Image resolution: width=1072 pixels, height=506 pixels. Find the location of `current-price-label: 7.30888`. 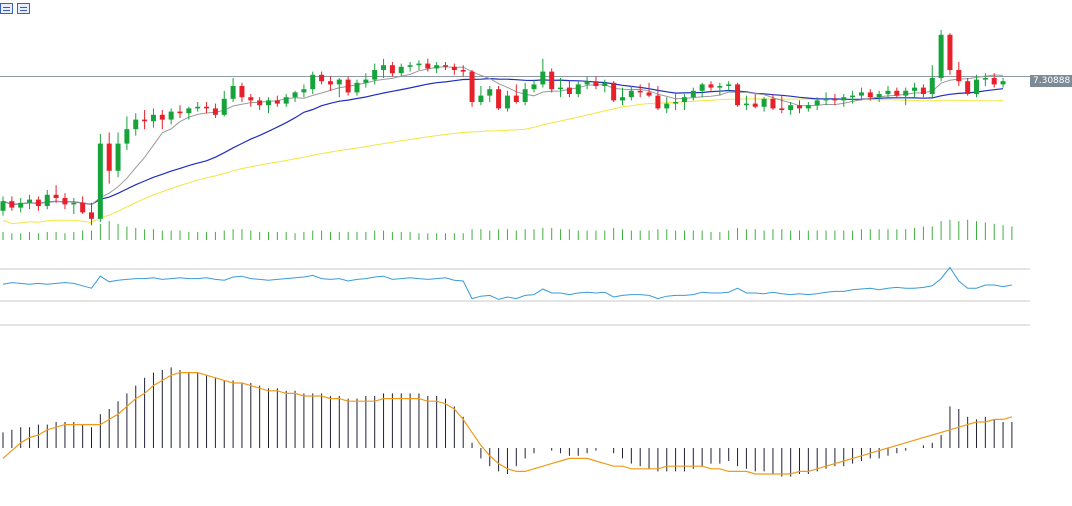

current-price-label: 7.30888 is located at coordinates (1051, 81).